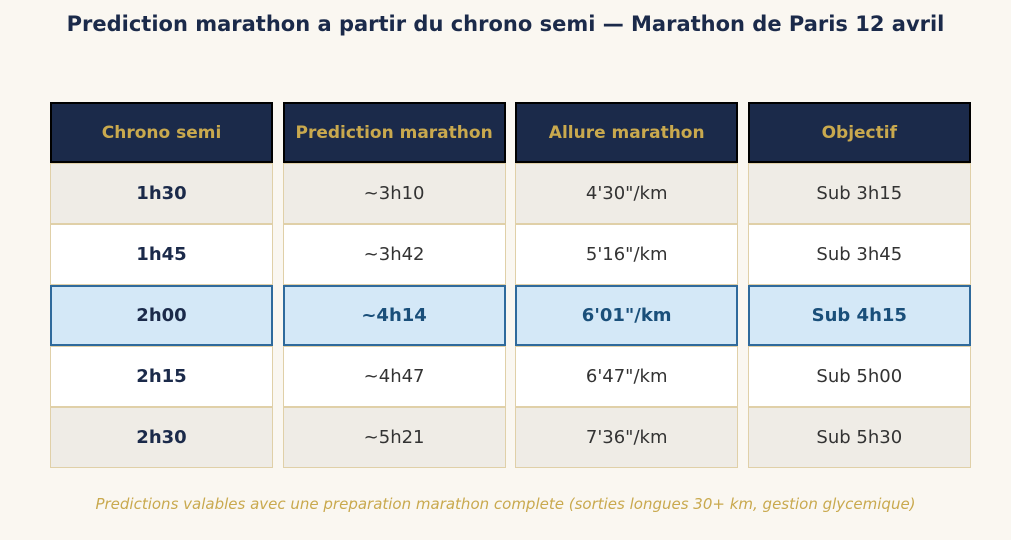  I want to click on table-row: 2h00 ~4h14 6'01"/km Sub 4h15, so click(510, 315).